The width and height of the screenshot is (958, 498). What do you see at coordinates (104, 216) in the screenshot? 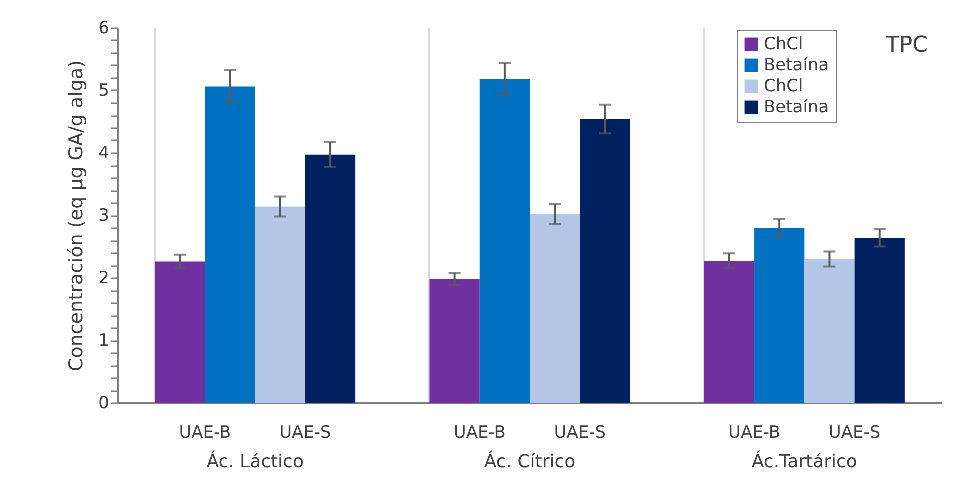
I see `y-tick-label: 3` at bounding box center [104, 216].